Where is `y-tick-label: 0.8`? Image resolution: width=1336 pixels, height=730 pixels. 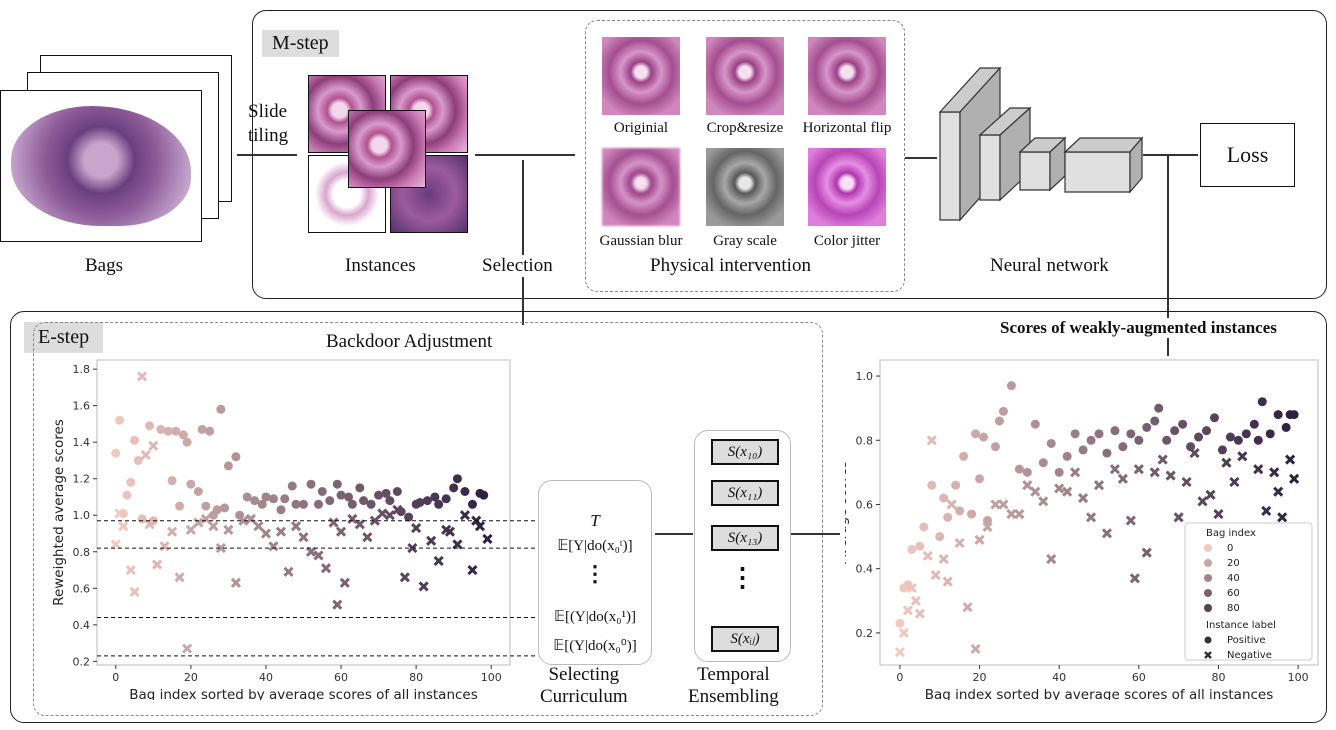 y-tick-label: 0.8 is located at coordinates (82, 552).